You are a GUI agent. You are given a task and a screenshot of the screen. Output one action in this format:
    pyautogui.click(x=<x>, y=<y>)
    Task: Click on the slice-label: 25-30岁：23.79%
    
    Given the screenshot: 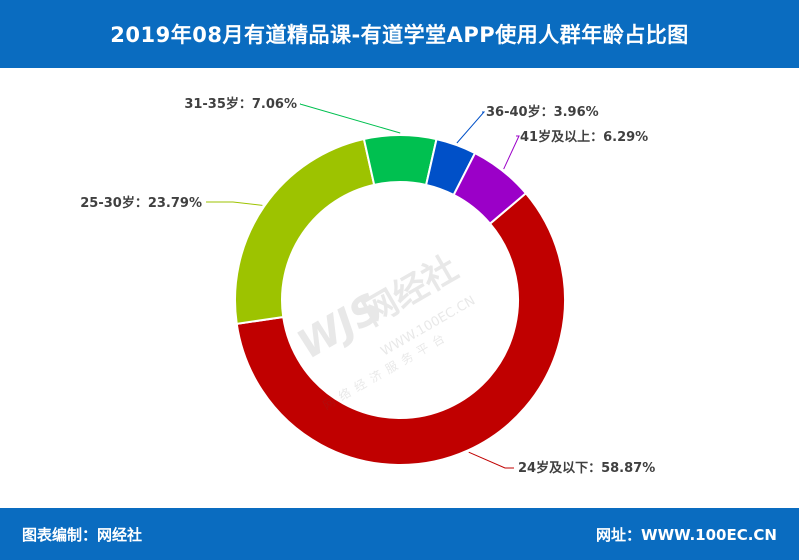 What is the action you would take?
    pyautogui.click(x=141, y=203)
    